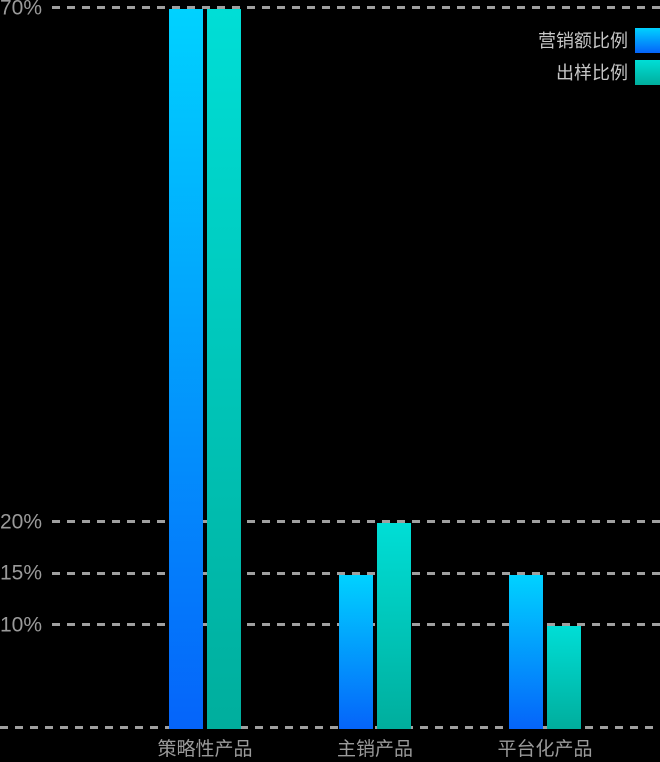 This screenshot has width=660, height=762. I want to click on y-axis-label-10pct: 10%, so click(21, 625).